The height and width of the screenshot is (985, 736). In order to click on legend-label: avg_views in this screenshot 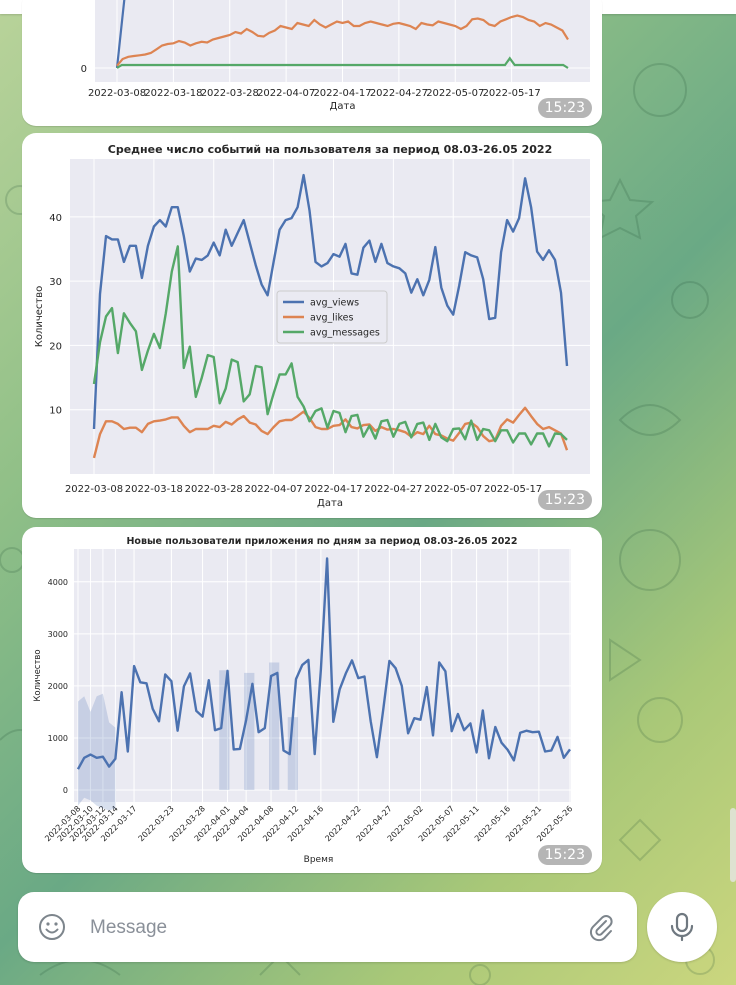, I will do `click(334, 303)`.